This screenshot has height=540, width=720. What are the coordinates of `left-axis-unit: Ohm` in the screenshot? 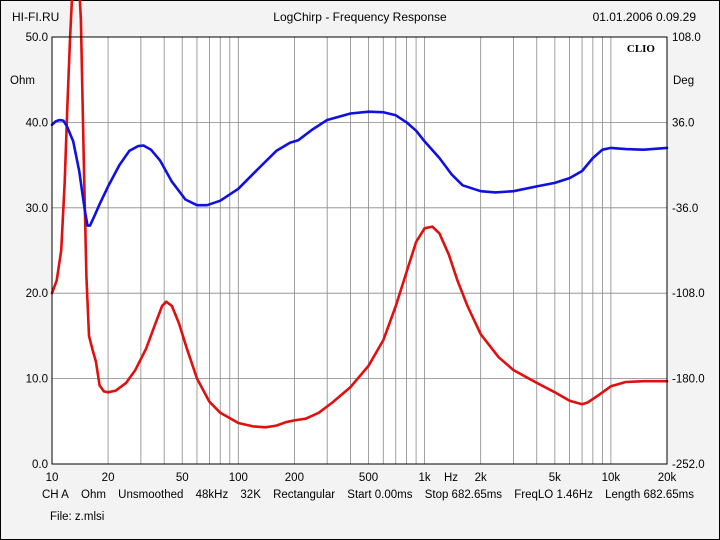 It's located at (22, 81).